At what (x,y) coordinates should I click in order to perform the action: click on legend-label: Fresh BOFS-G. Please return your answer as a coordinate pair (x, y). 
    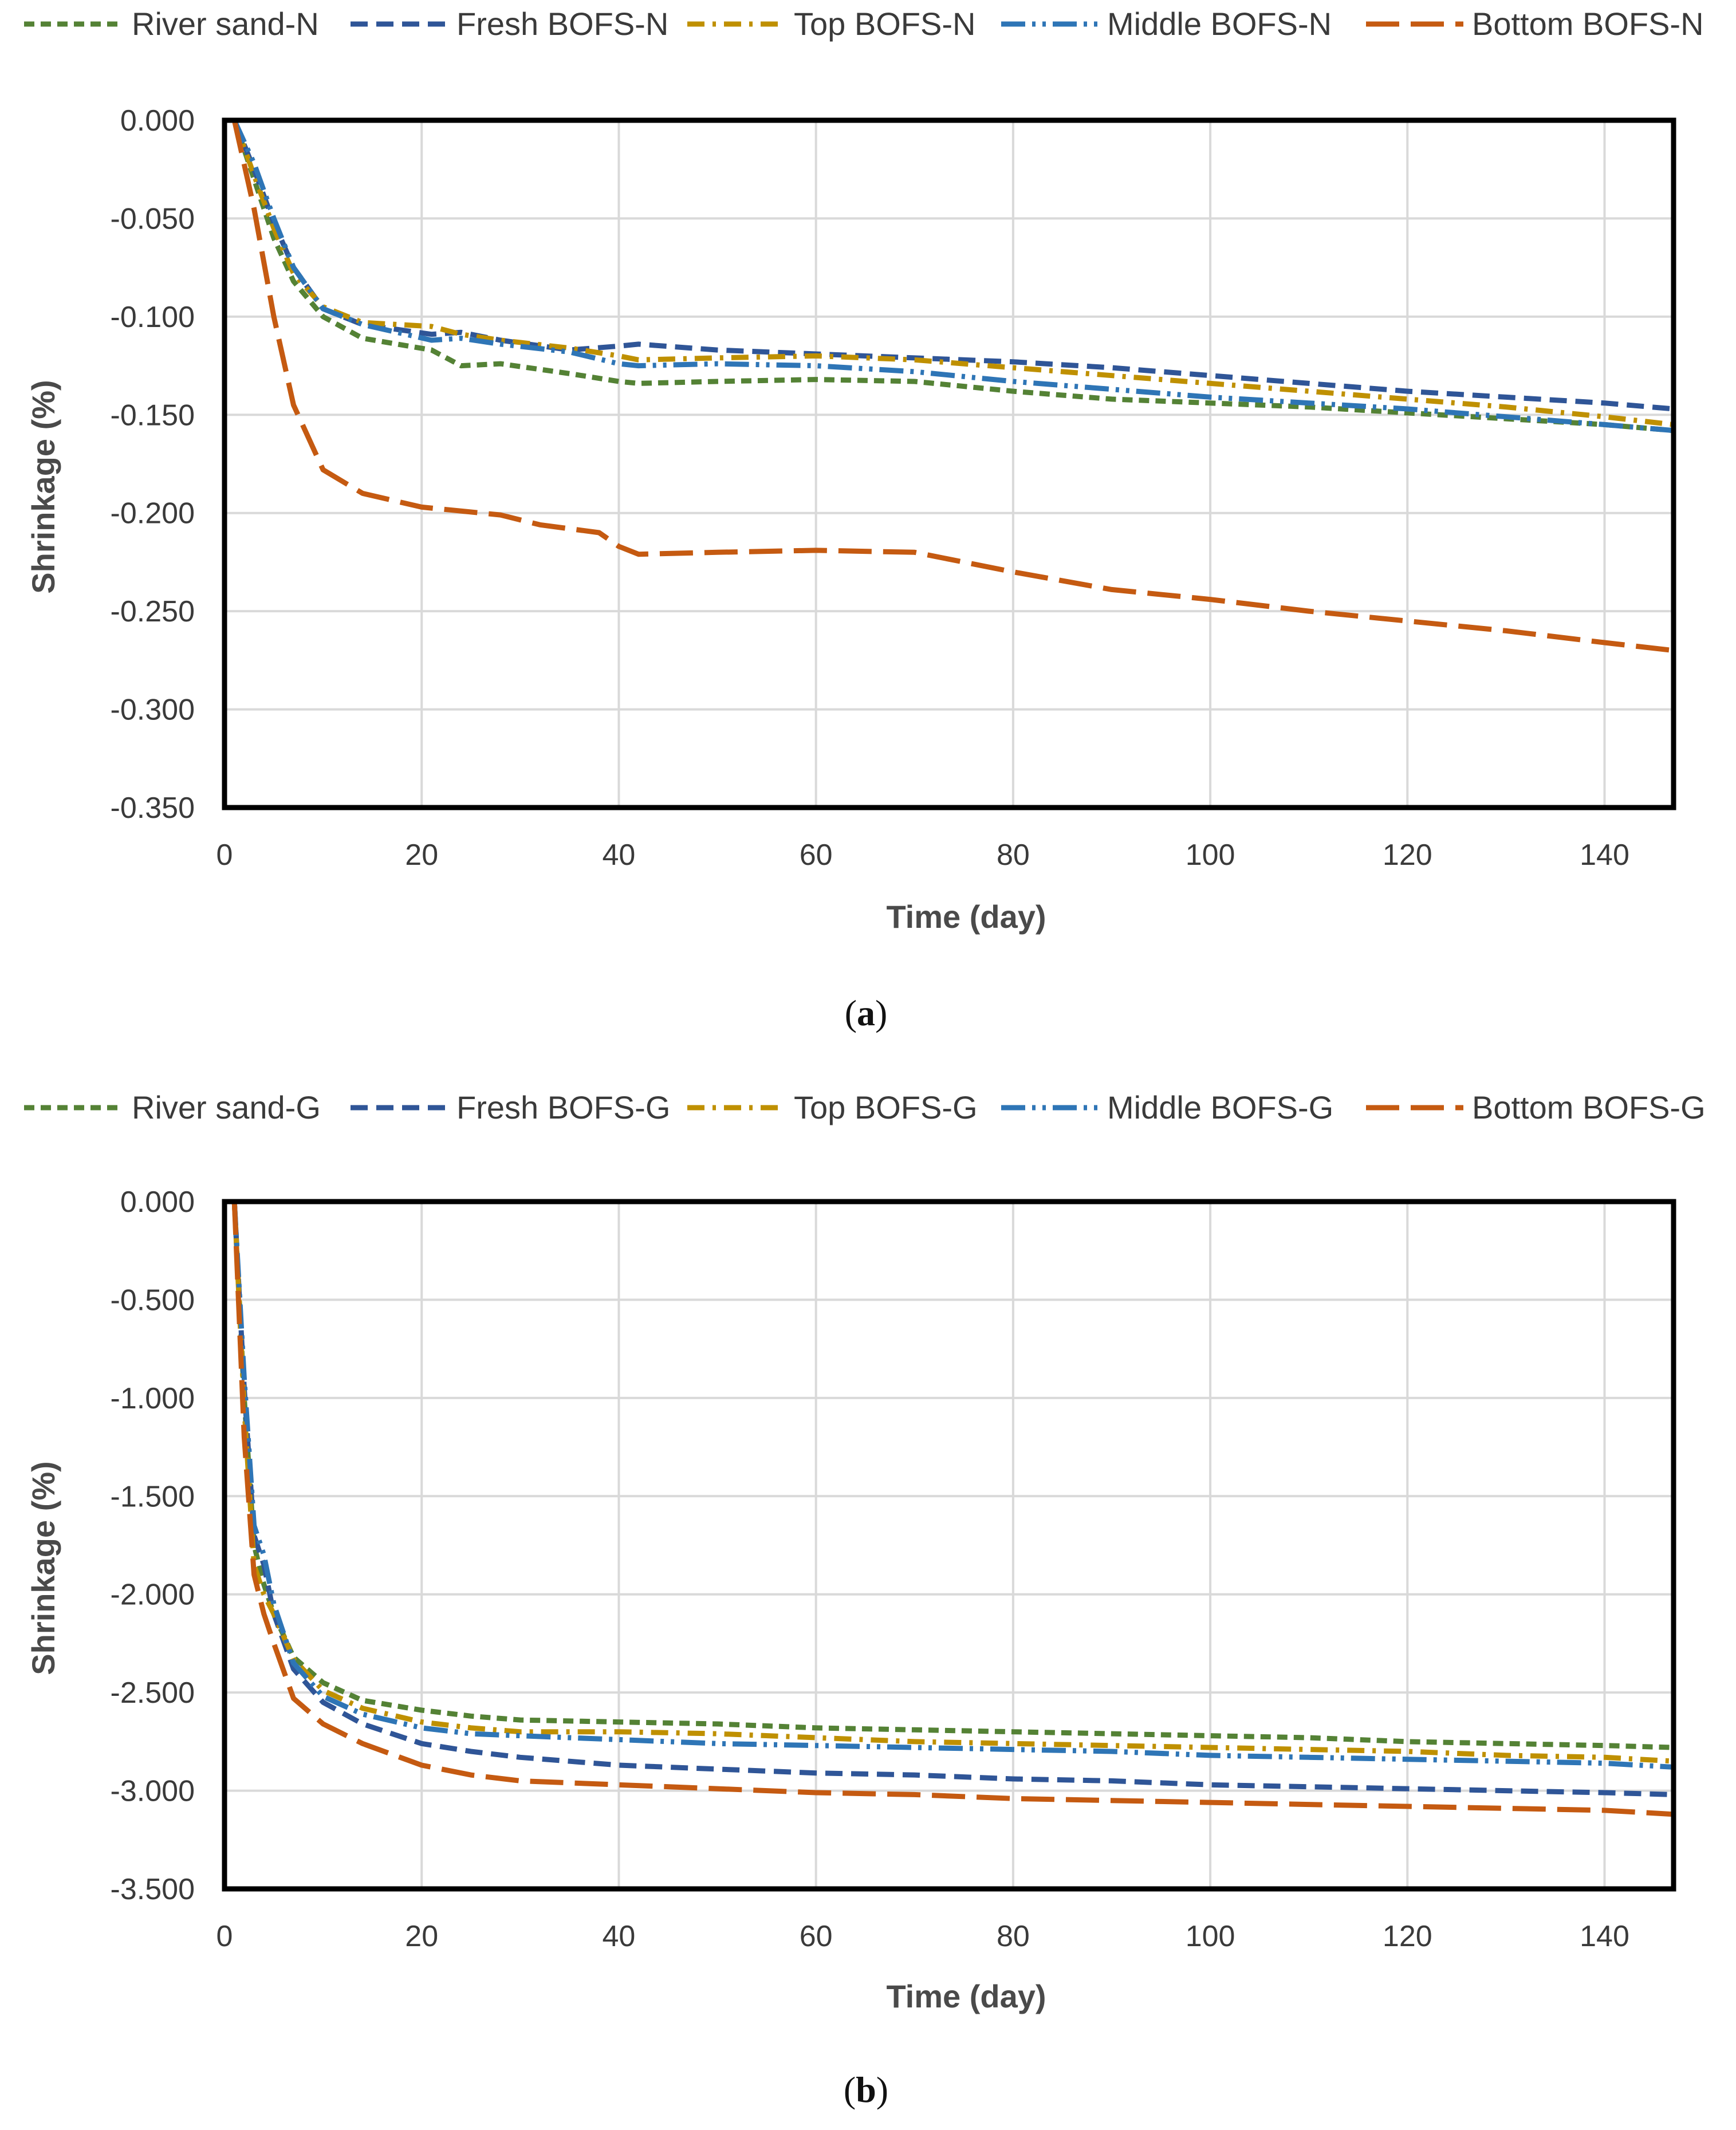
    Looking at the image, I should click on (563, 1107).